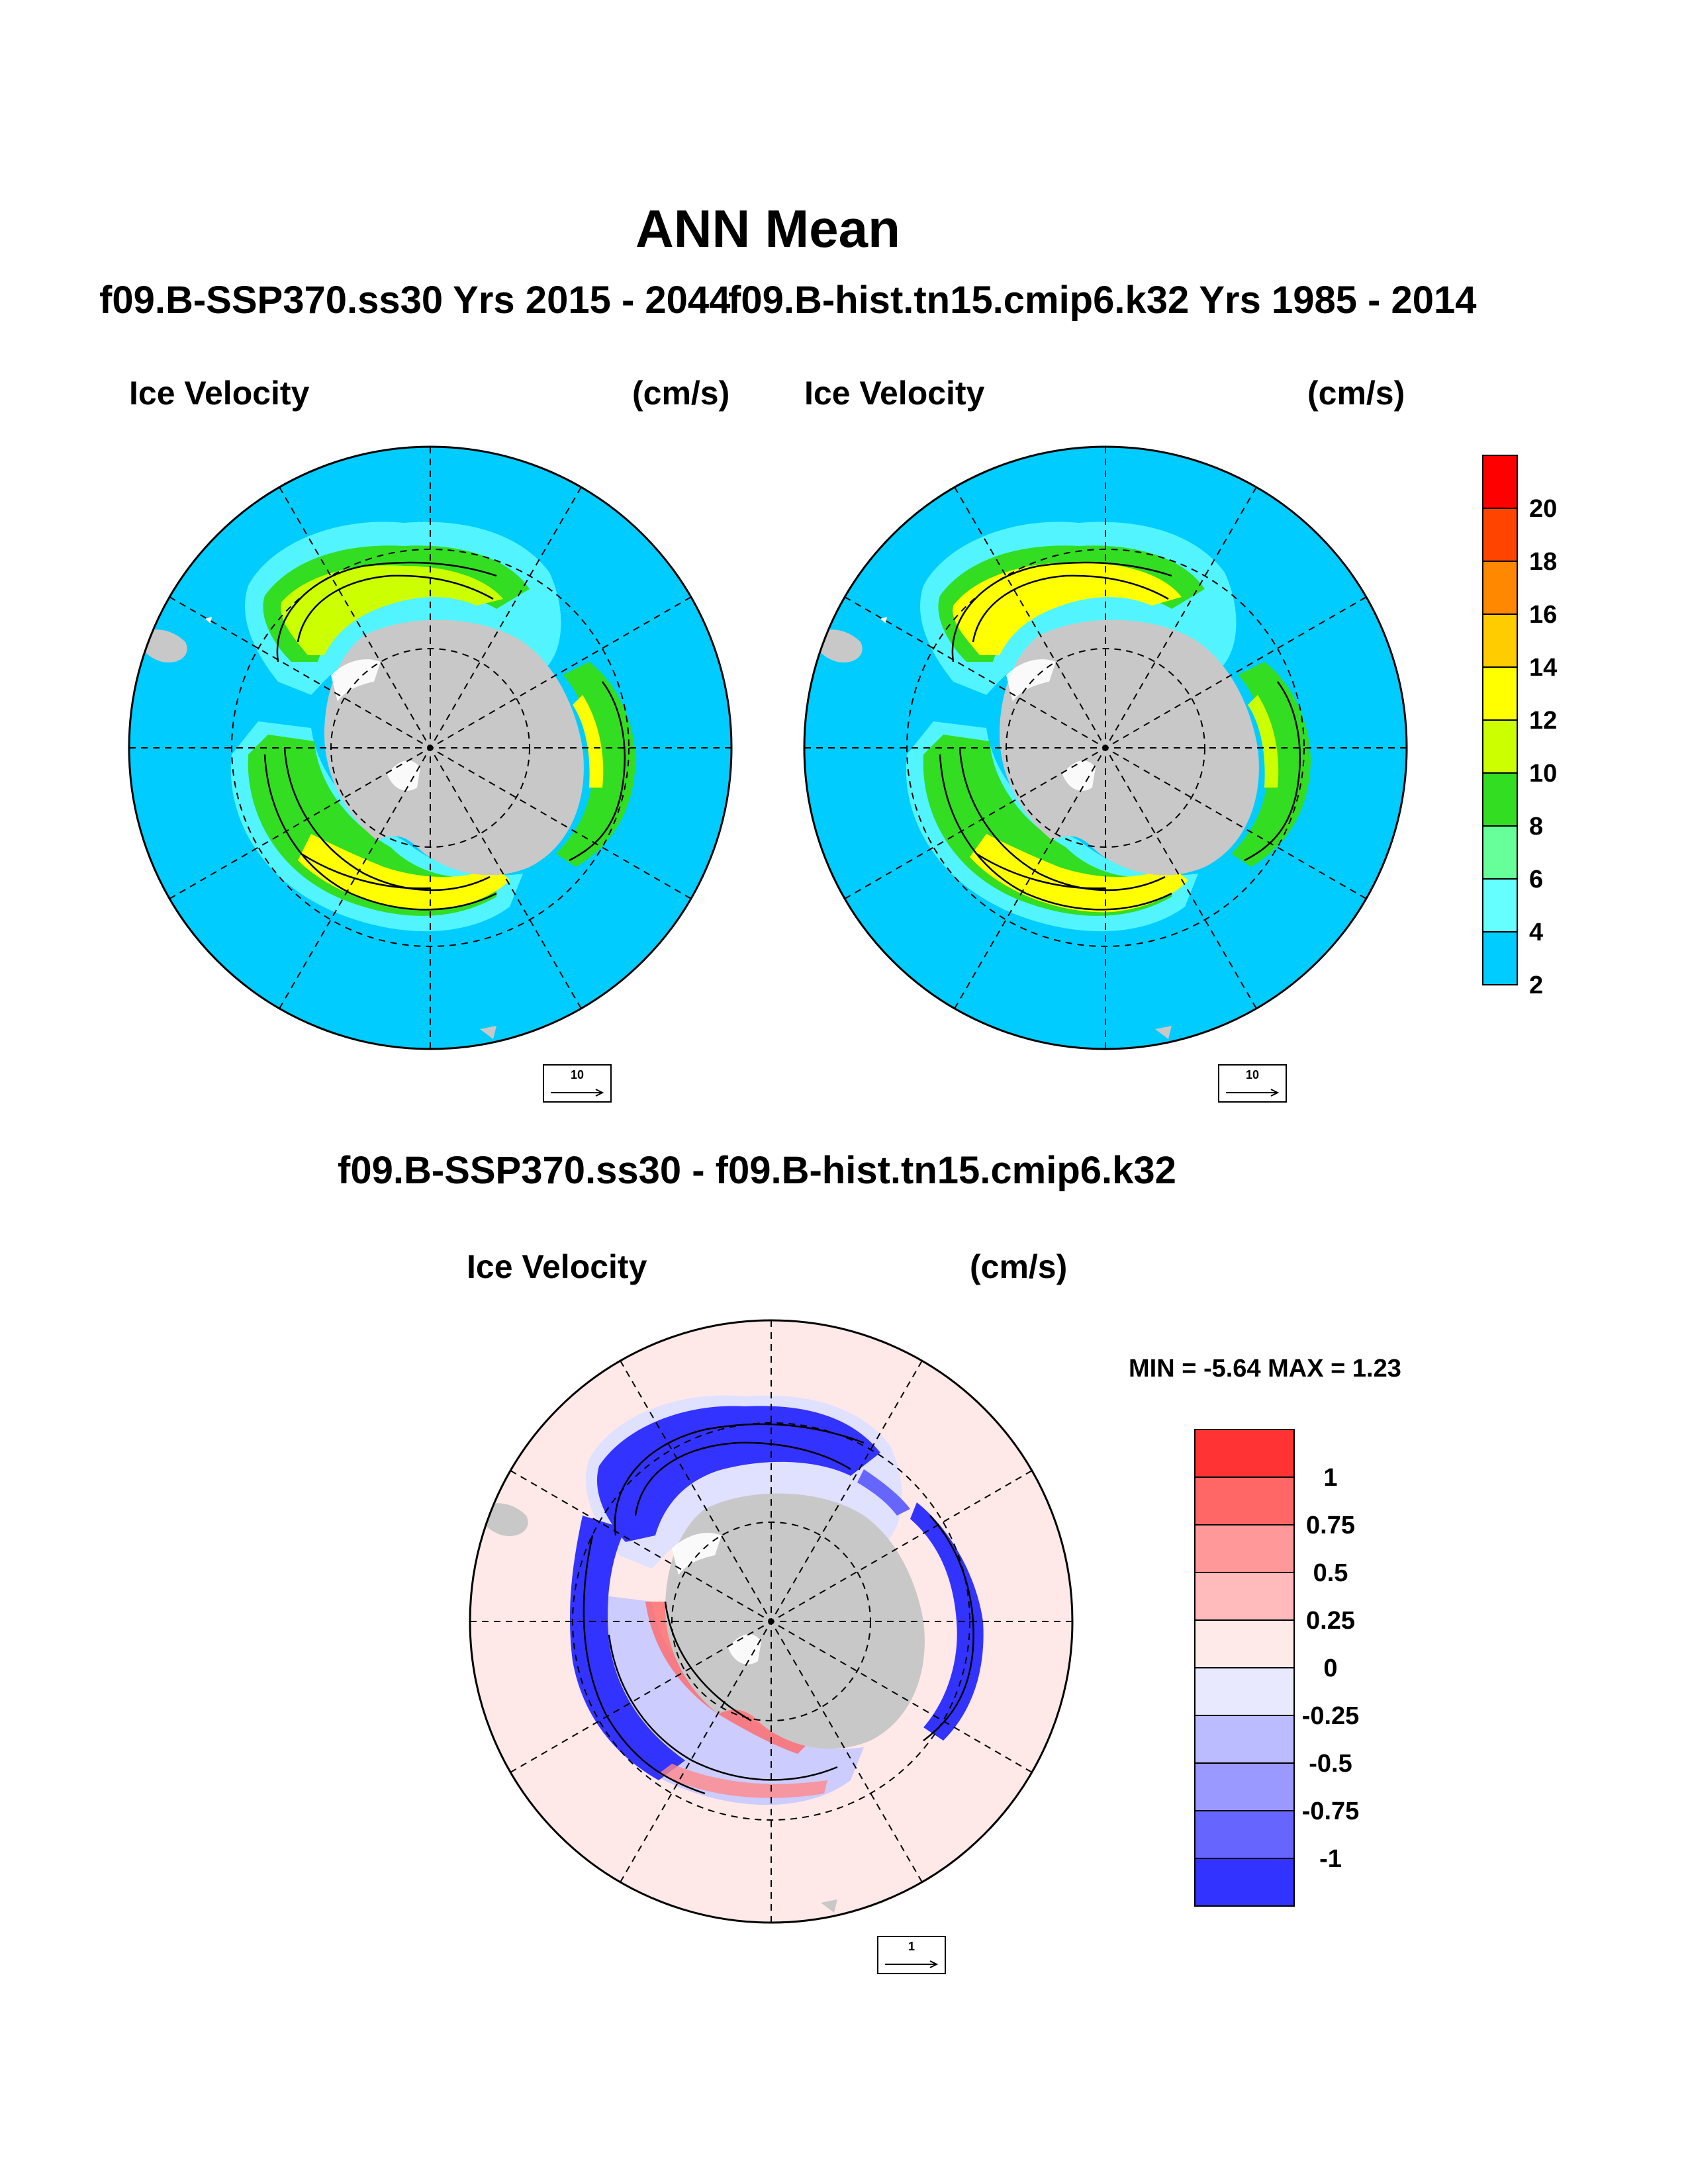 The width and height of the screenshot is (1688, 2184). I want to click on difference-colorbar: 1 0.75 0.5 0.25 0 -0.25 -0.5 -0.75 -1, so click(1277, 1668).